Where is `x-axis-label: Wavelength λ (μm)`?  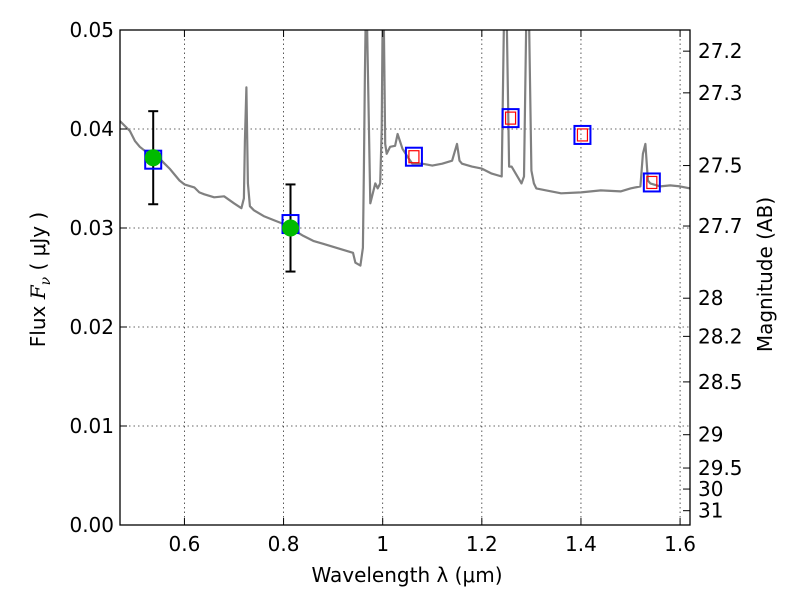
x-axis-label: Wavelength λ (μm) is located at coordinates (406, 575).